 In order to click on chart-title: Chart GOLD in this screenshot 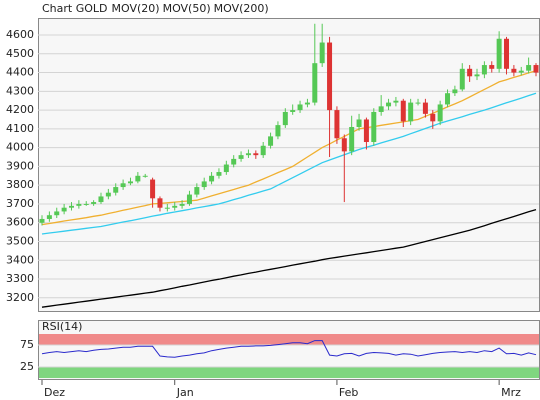, I will do `click(75, 8)`.